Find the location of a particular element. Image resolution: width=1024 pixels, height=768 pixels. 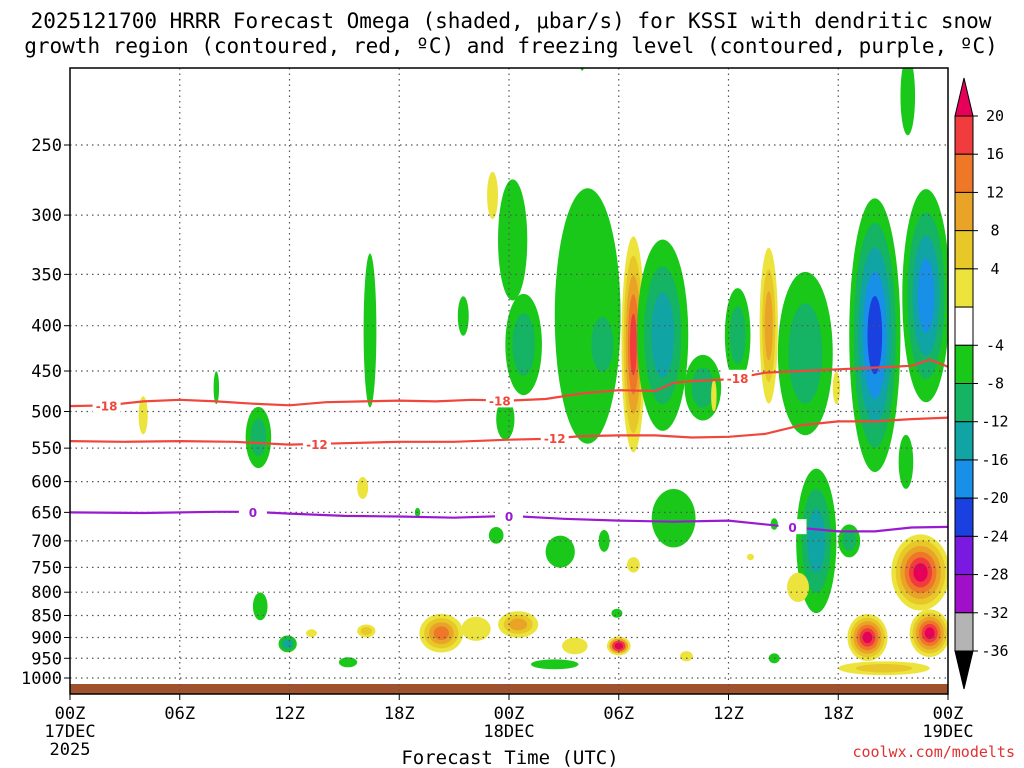

x-tick-date-8: 19DEC is located at coordinates (947, 732).